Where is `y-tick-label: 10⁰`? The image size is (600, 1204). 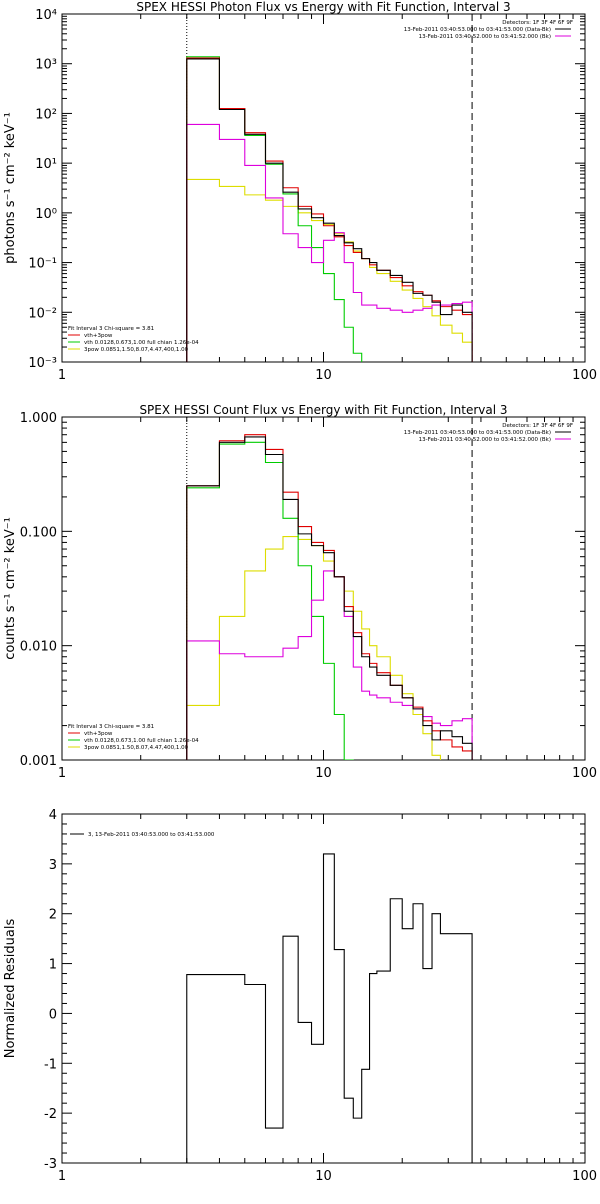 y-tick-label: 10⁰ is located at coordinates (46, 214).